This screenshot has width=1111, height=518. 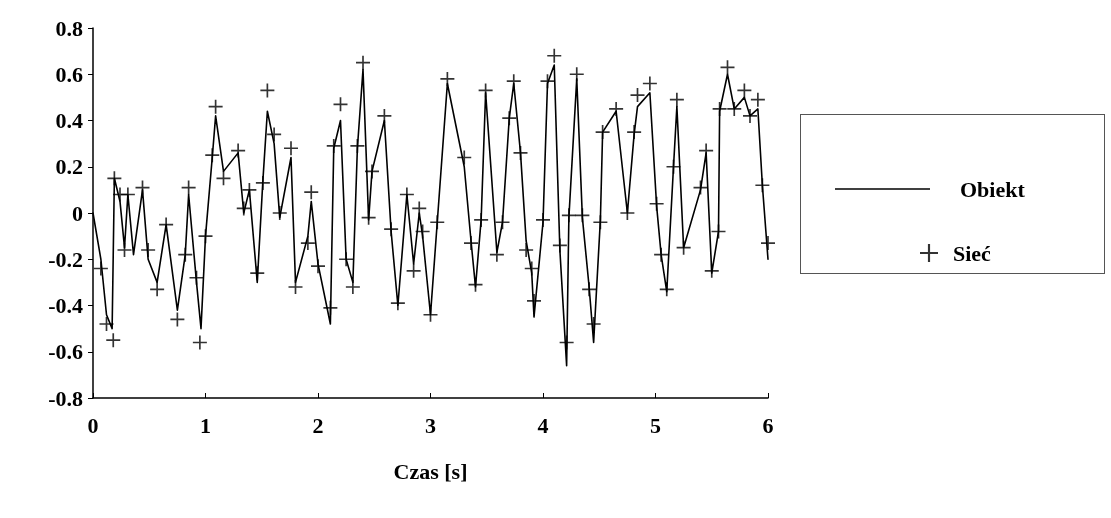 I want to click on y-tick-label: 0.2, so click(x=69, y=167).